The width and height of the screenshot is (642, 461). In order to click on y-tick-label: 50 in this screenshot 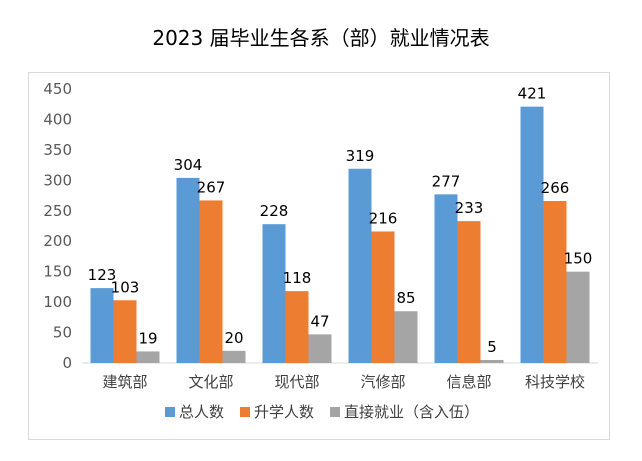, I will do `click(62, 333)`.